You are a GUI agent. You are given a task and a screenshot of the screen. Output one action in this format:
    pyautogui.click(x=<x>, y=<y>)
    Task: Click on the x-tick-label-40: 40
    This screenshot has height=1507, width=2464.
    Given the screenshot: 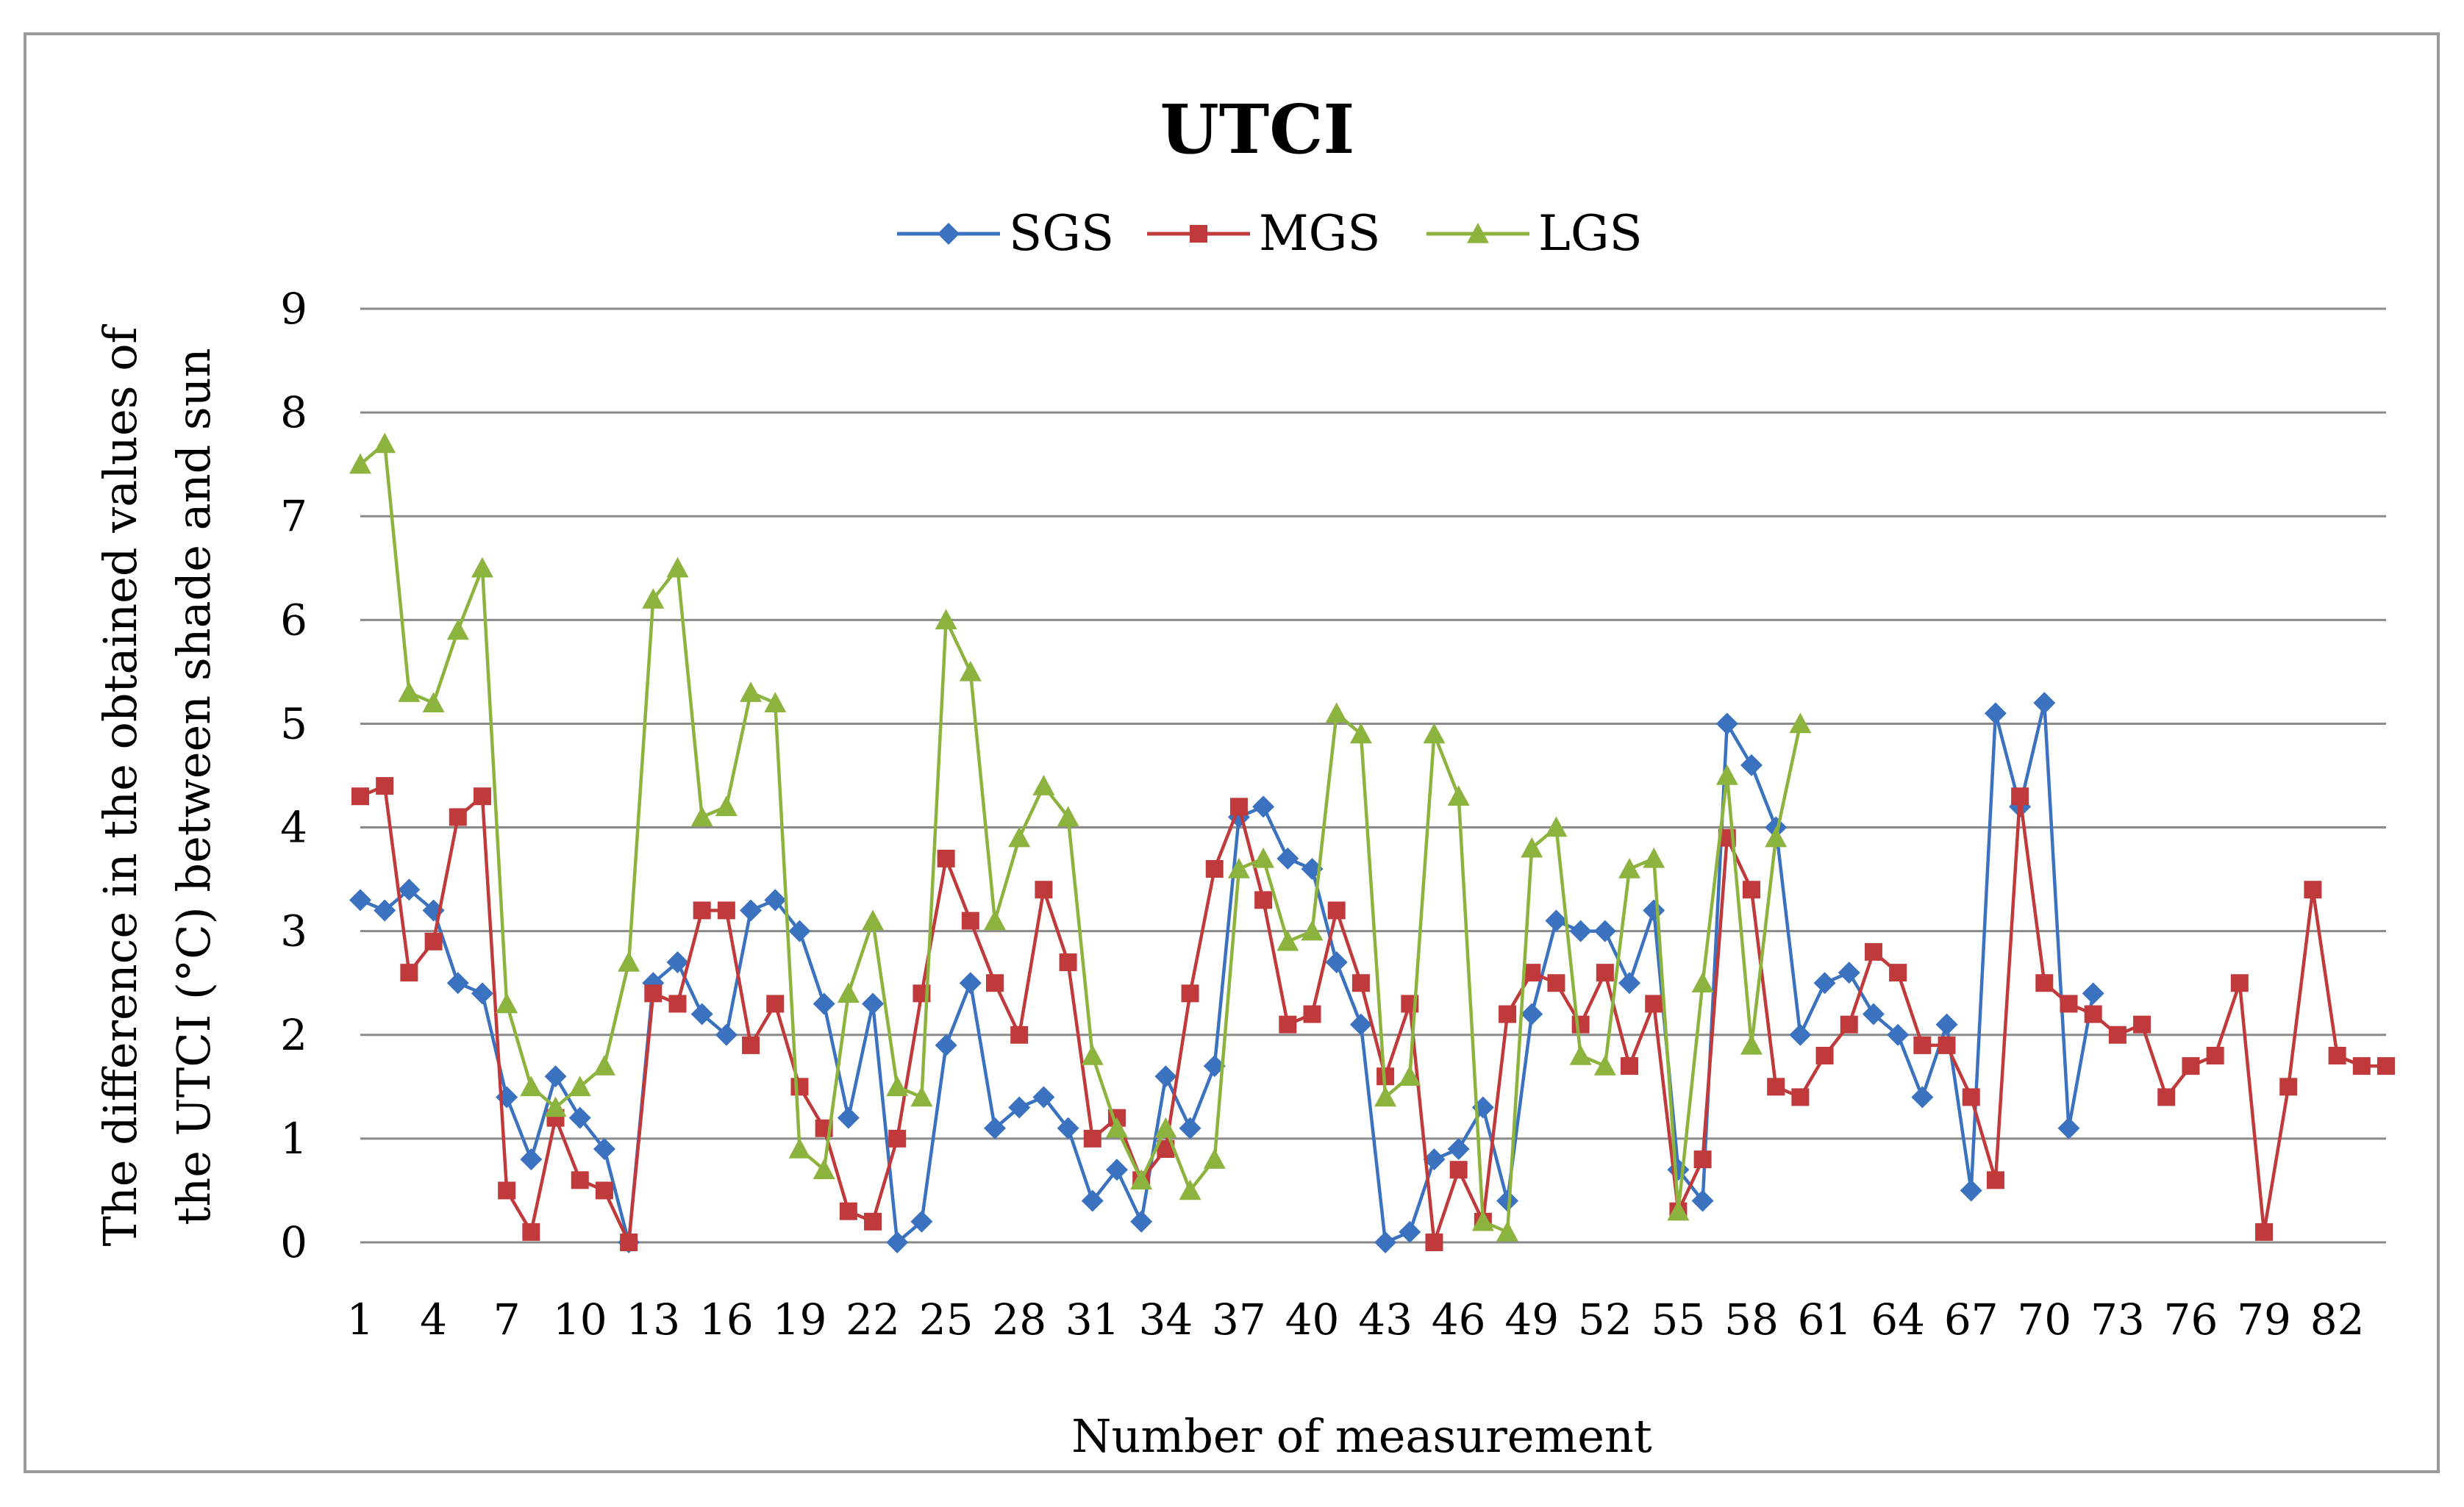 What is the action you would take?
    pyautogui.click(x=1312, y=1320)
    